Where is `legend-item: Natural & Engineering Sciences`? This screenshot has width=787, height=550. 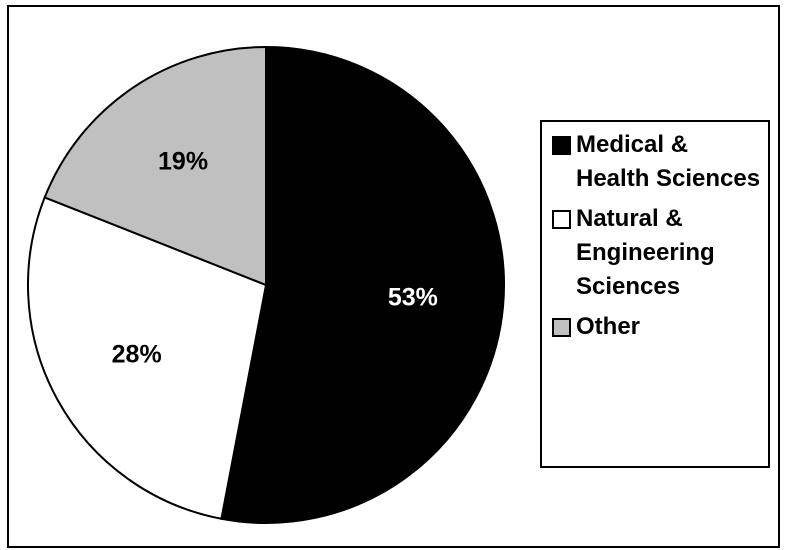
legend-item: Natural & Engineering Sciences is located at coordinates (655, 253).